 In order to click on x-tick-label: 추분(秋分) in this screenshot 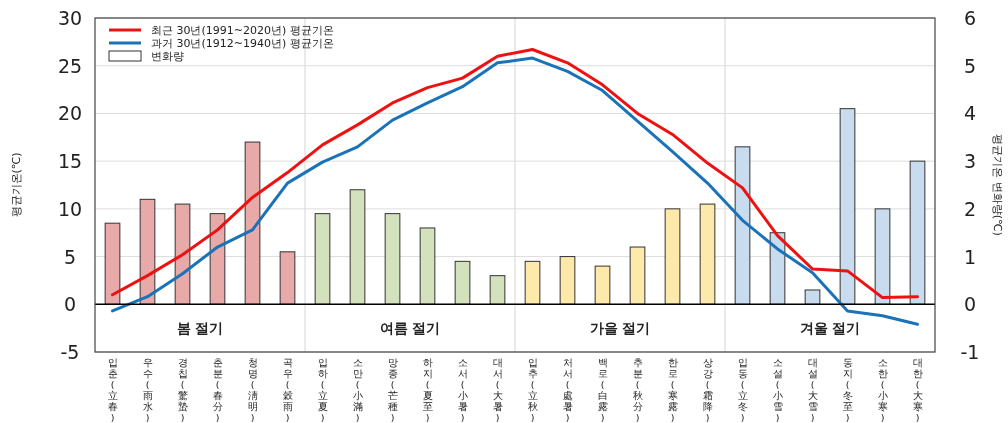, I will do `click(637, 390)`.